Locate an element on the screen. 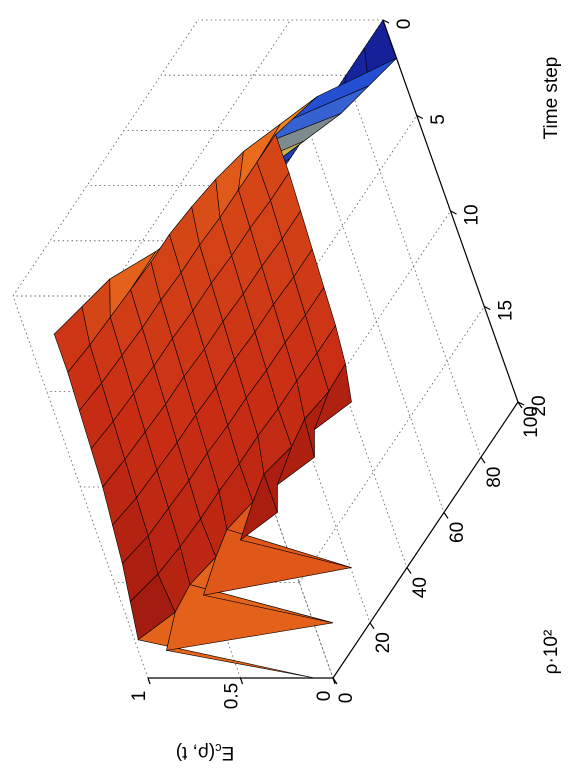 The image size is (579, 772). x-axis-label: Time step is located at coordinates (551, 98).